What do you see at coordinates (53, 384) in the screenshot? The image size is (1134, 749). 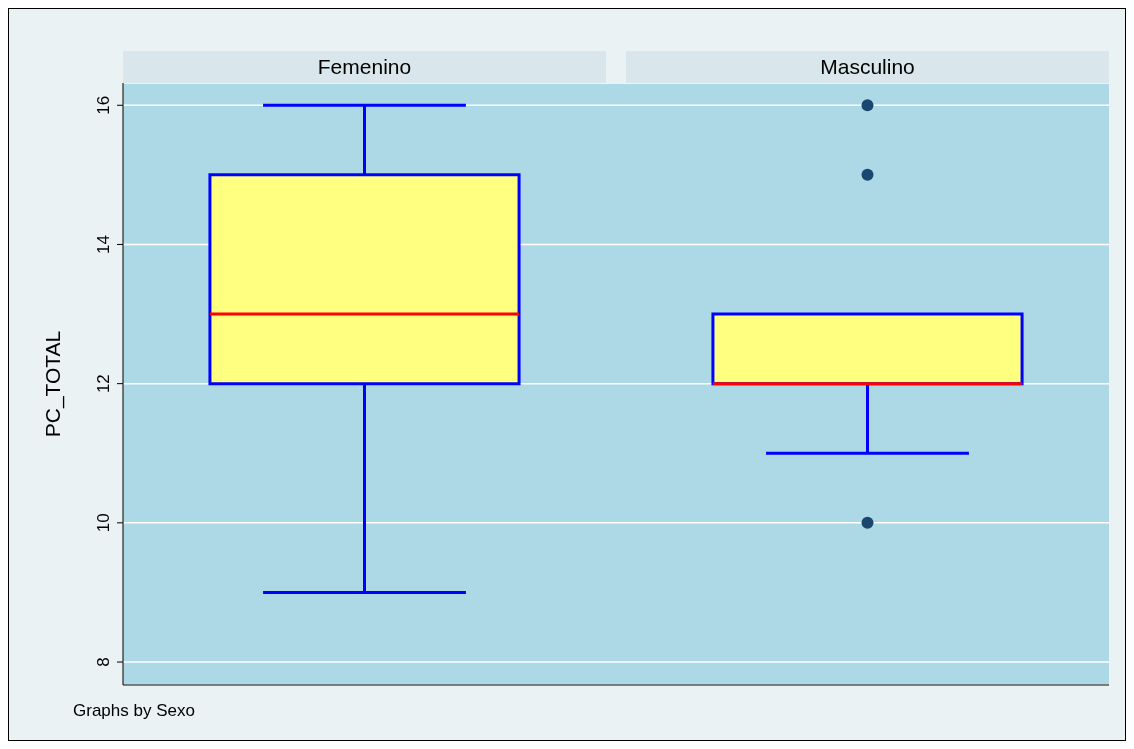 I see `y-axis-title: PC_TOTAL` at bounding box center [53, 384].